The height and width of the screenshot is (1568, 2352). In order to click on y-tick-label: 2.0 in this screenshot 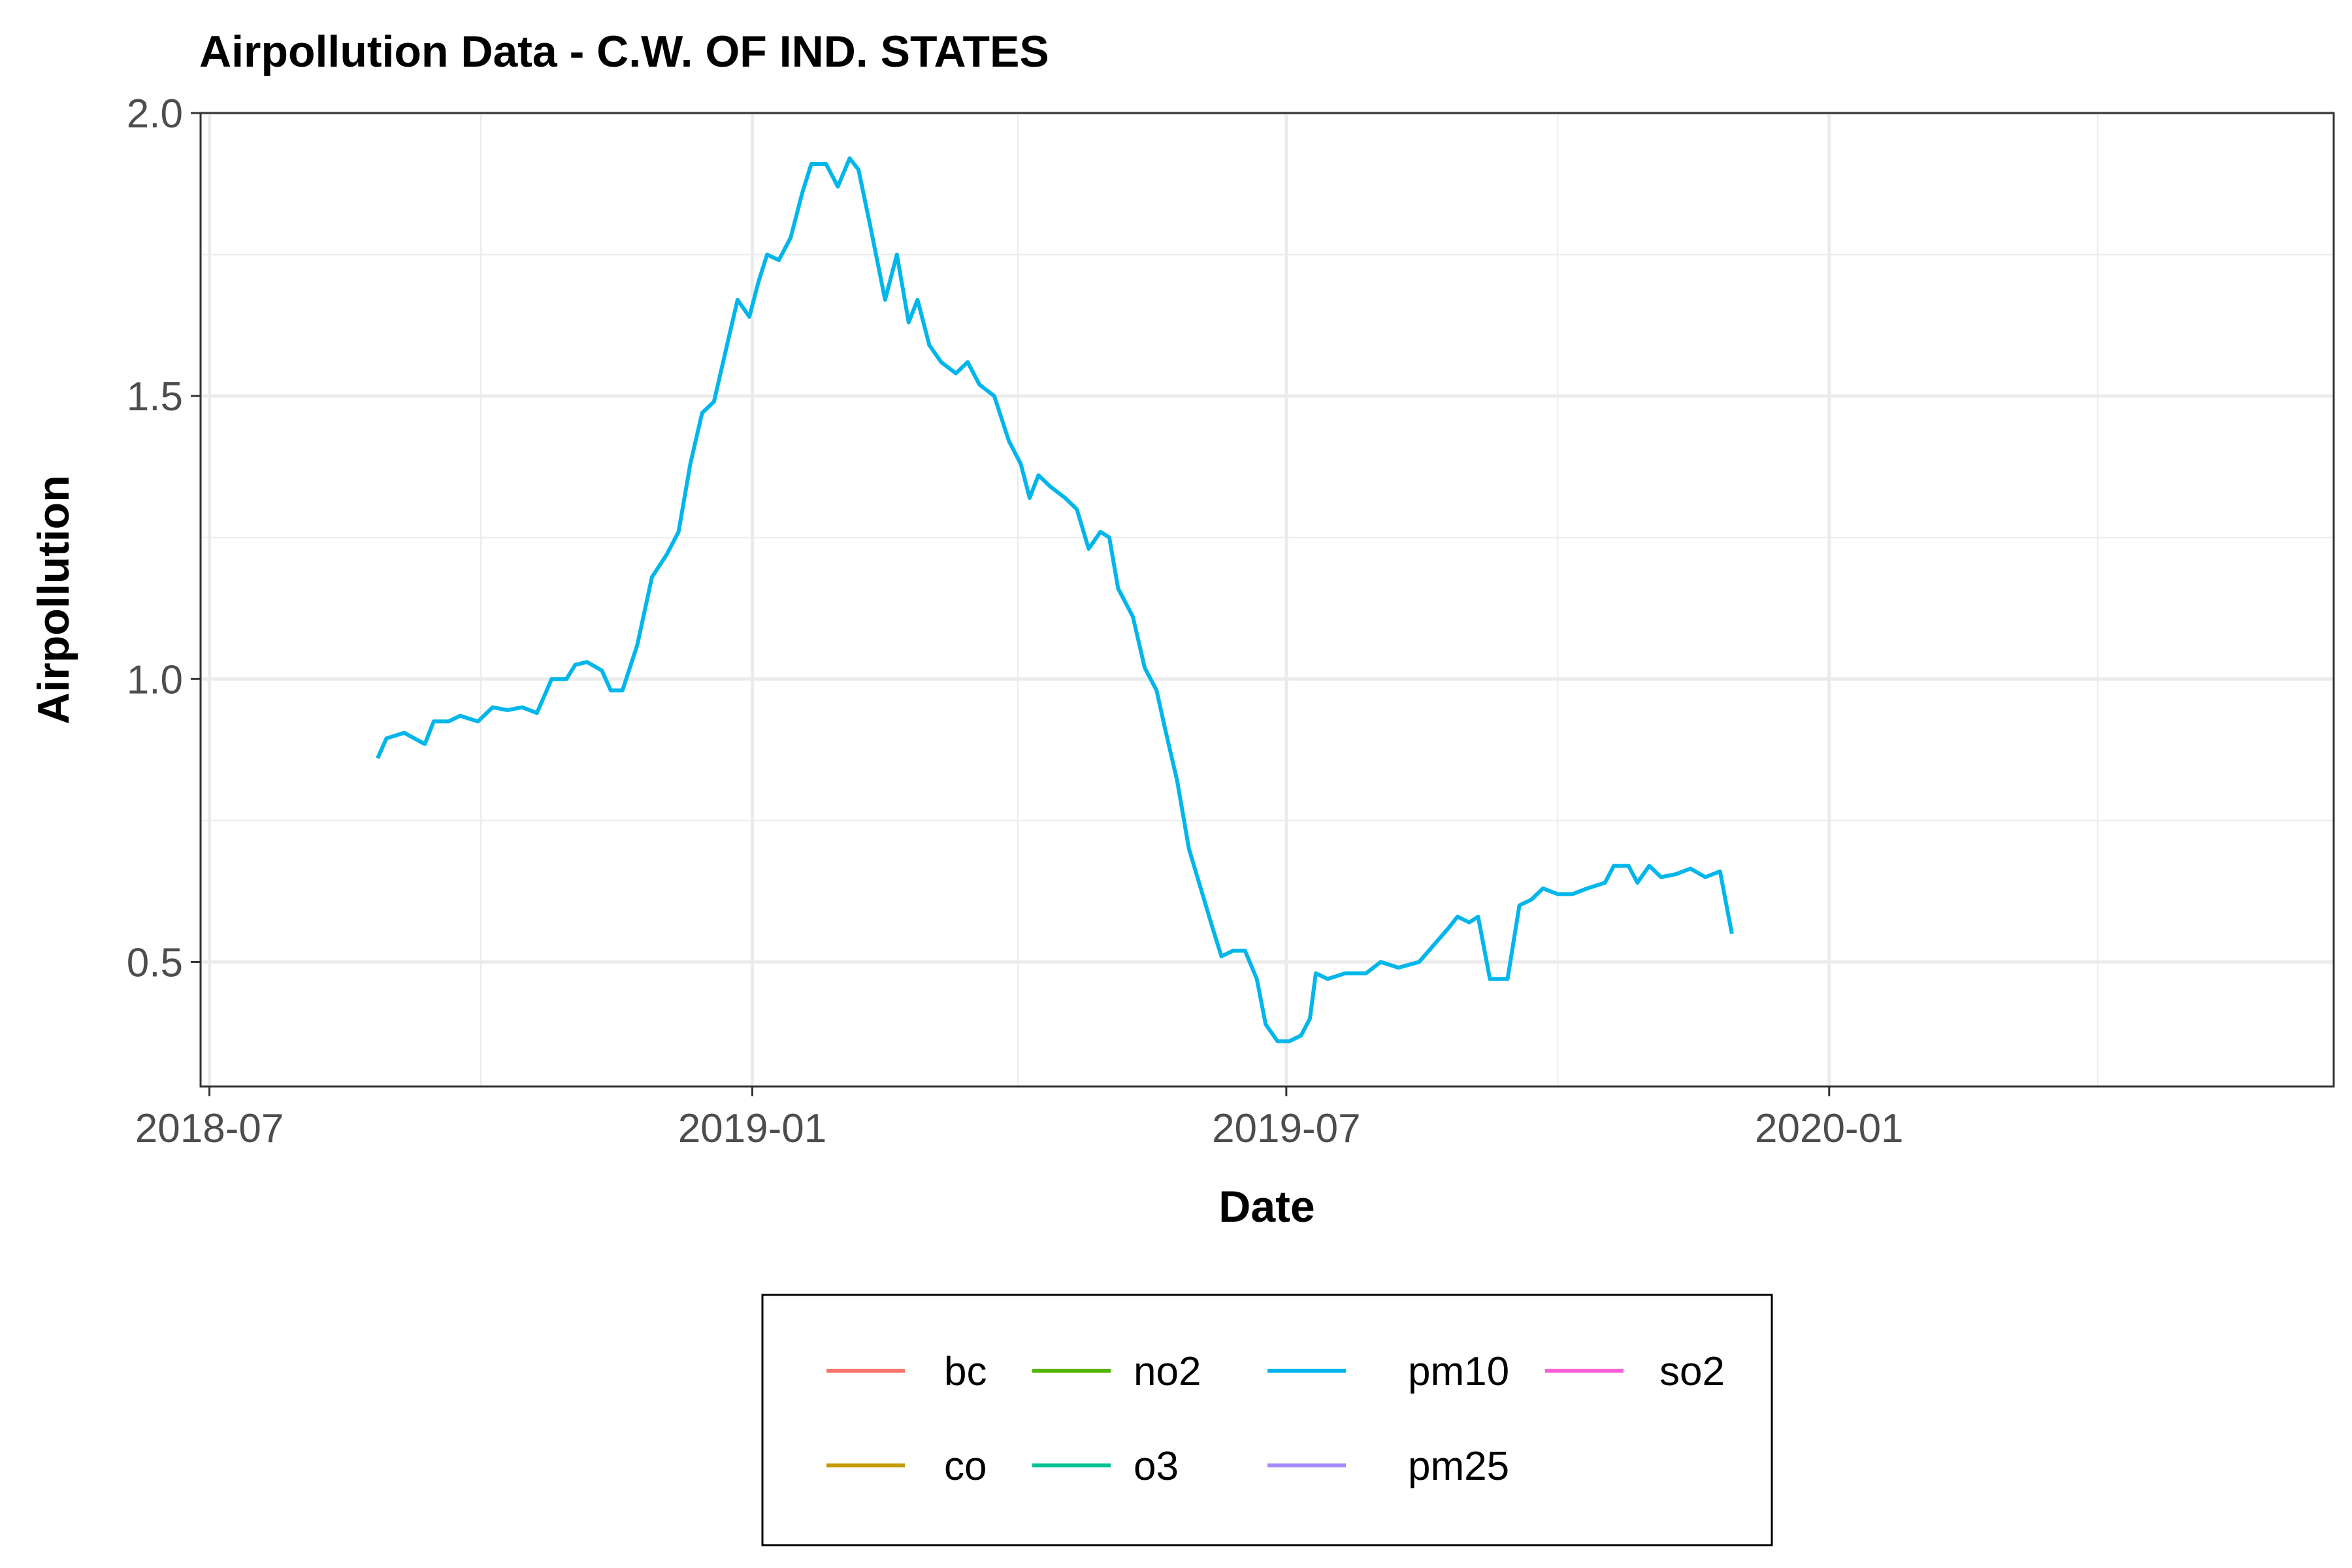, I will do `click(155, 114)`.